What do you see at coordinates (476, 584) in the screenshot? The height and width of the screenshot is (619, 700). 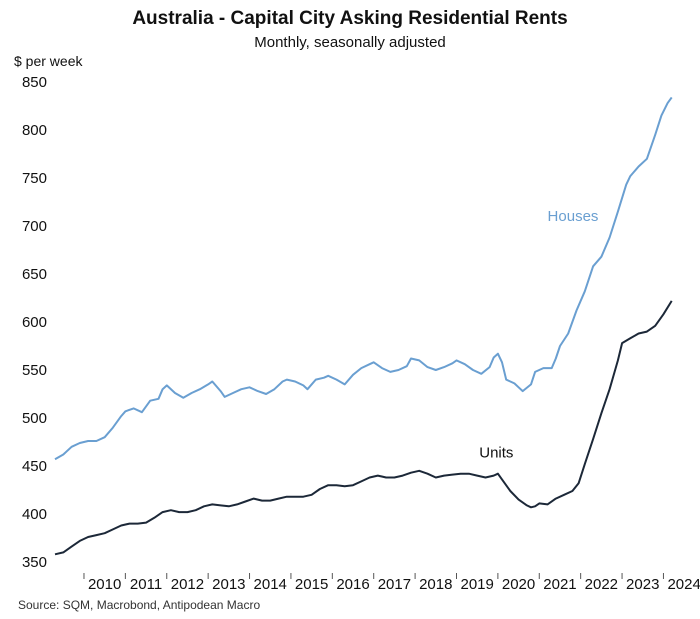 I see `x-tick-label-2019: 2019` at bounding box center [476, 584].